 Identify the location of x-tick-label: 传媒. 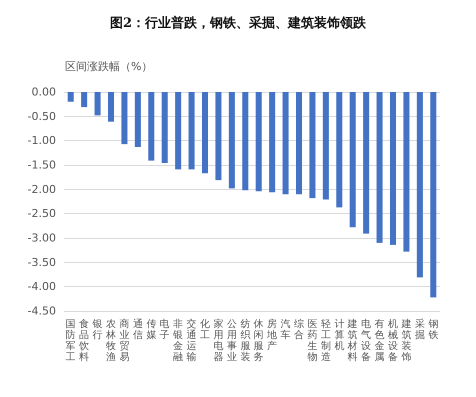
(151, 330).